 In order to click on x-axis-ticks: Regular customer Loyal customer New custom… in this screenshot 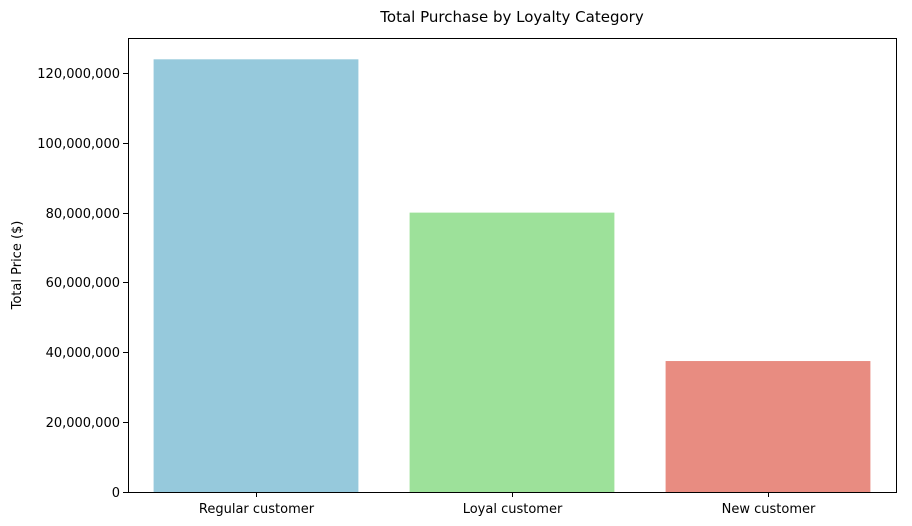, I will do `click(507, 504)`.